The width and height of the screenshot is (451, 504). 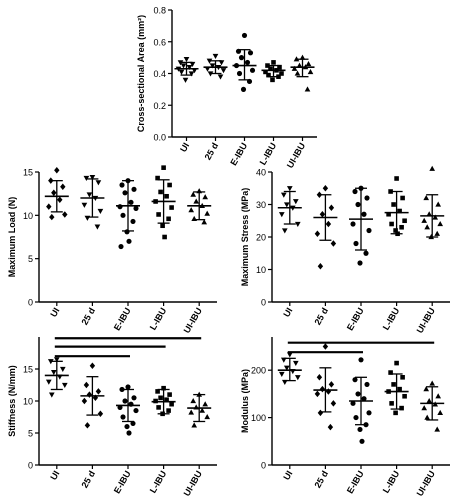 What do you see at coordinates (28, 173) in the screenshot?
I see `y-tick-label: 15` at bounding box center [28, 173].